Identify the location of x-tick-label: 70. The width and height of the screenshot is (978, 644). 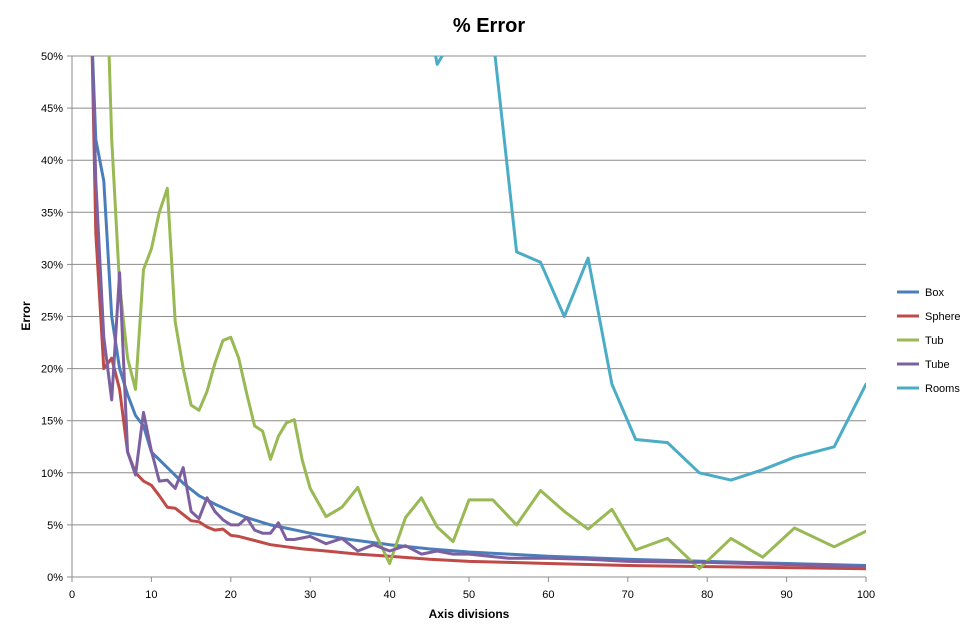
(628, 595).